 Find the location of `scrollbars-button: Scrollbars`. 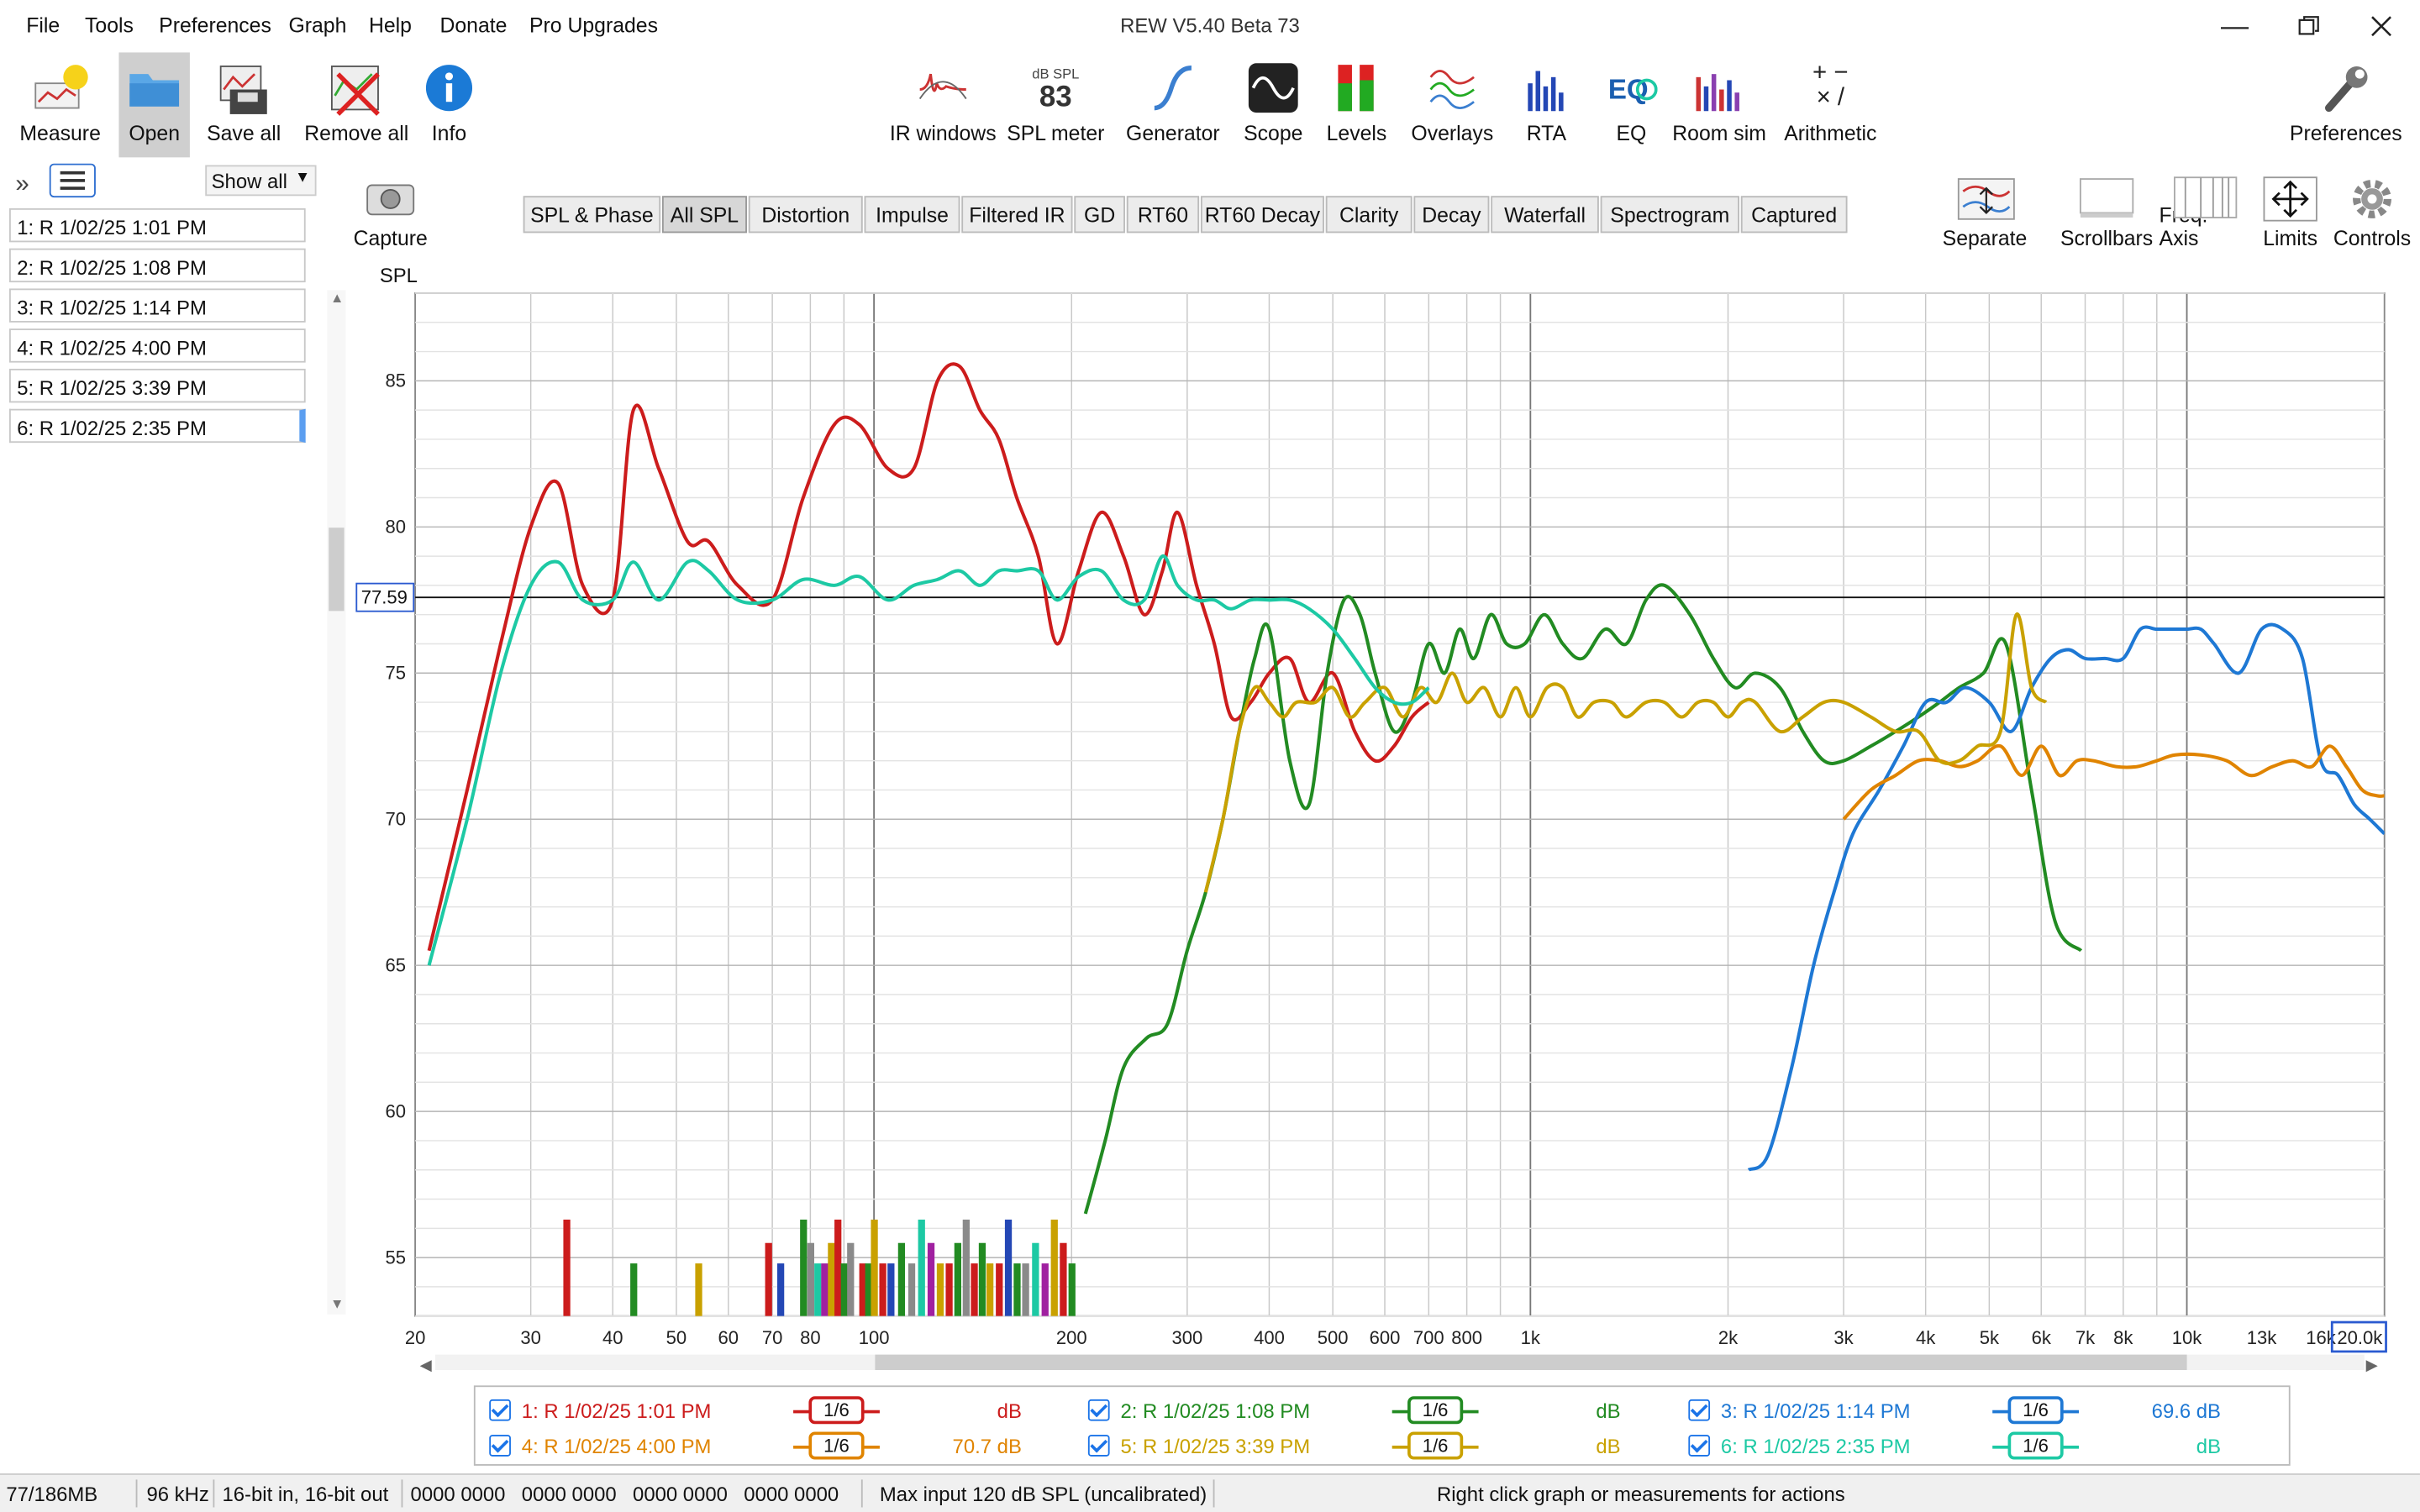

scrollbars-button: Scrollbars is located at coordinates (2106, 209).